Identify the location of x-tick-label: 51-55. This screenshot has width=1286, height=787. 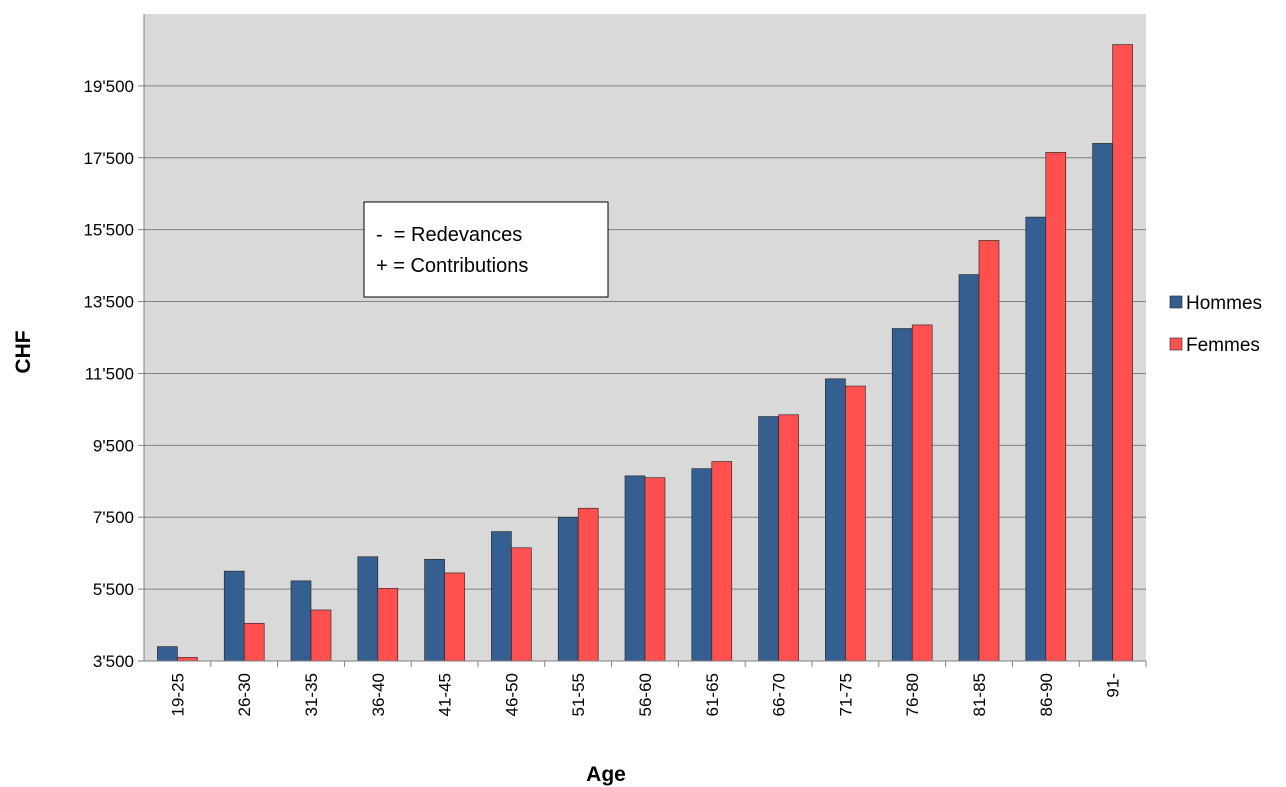
(578, 694).